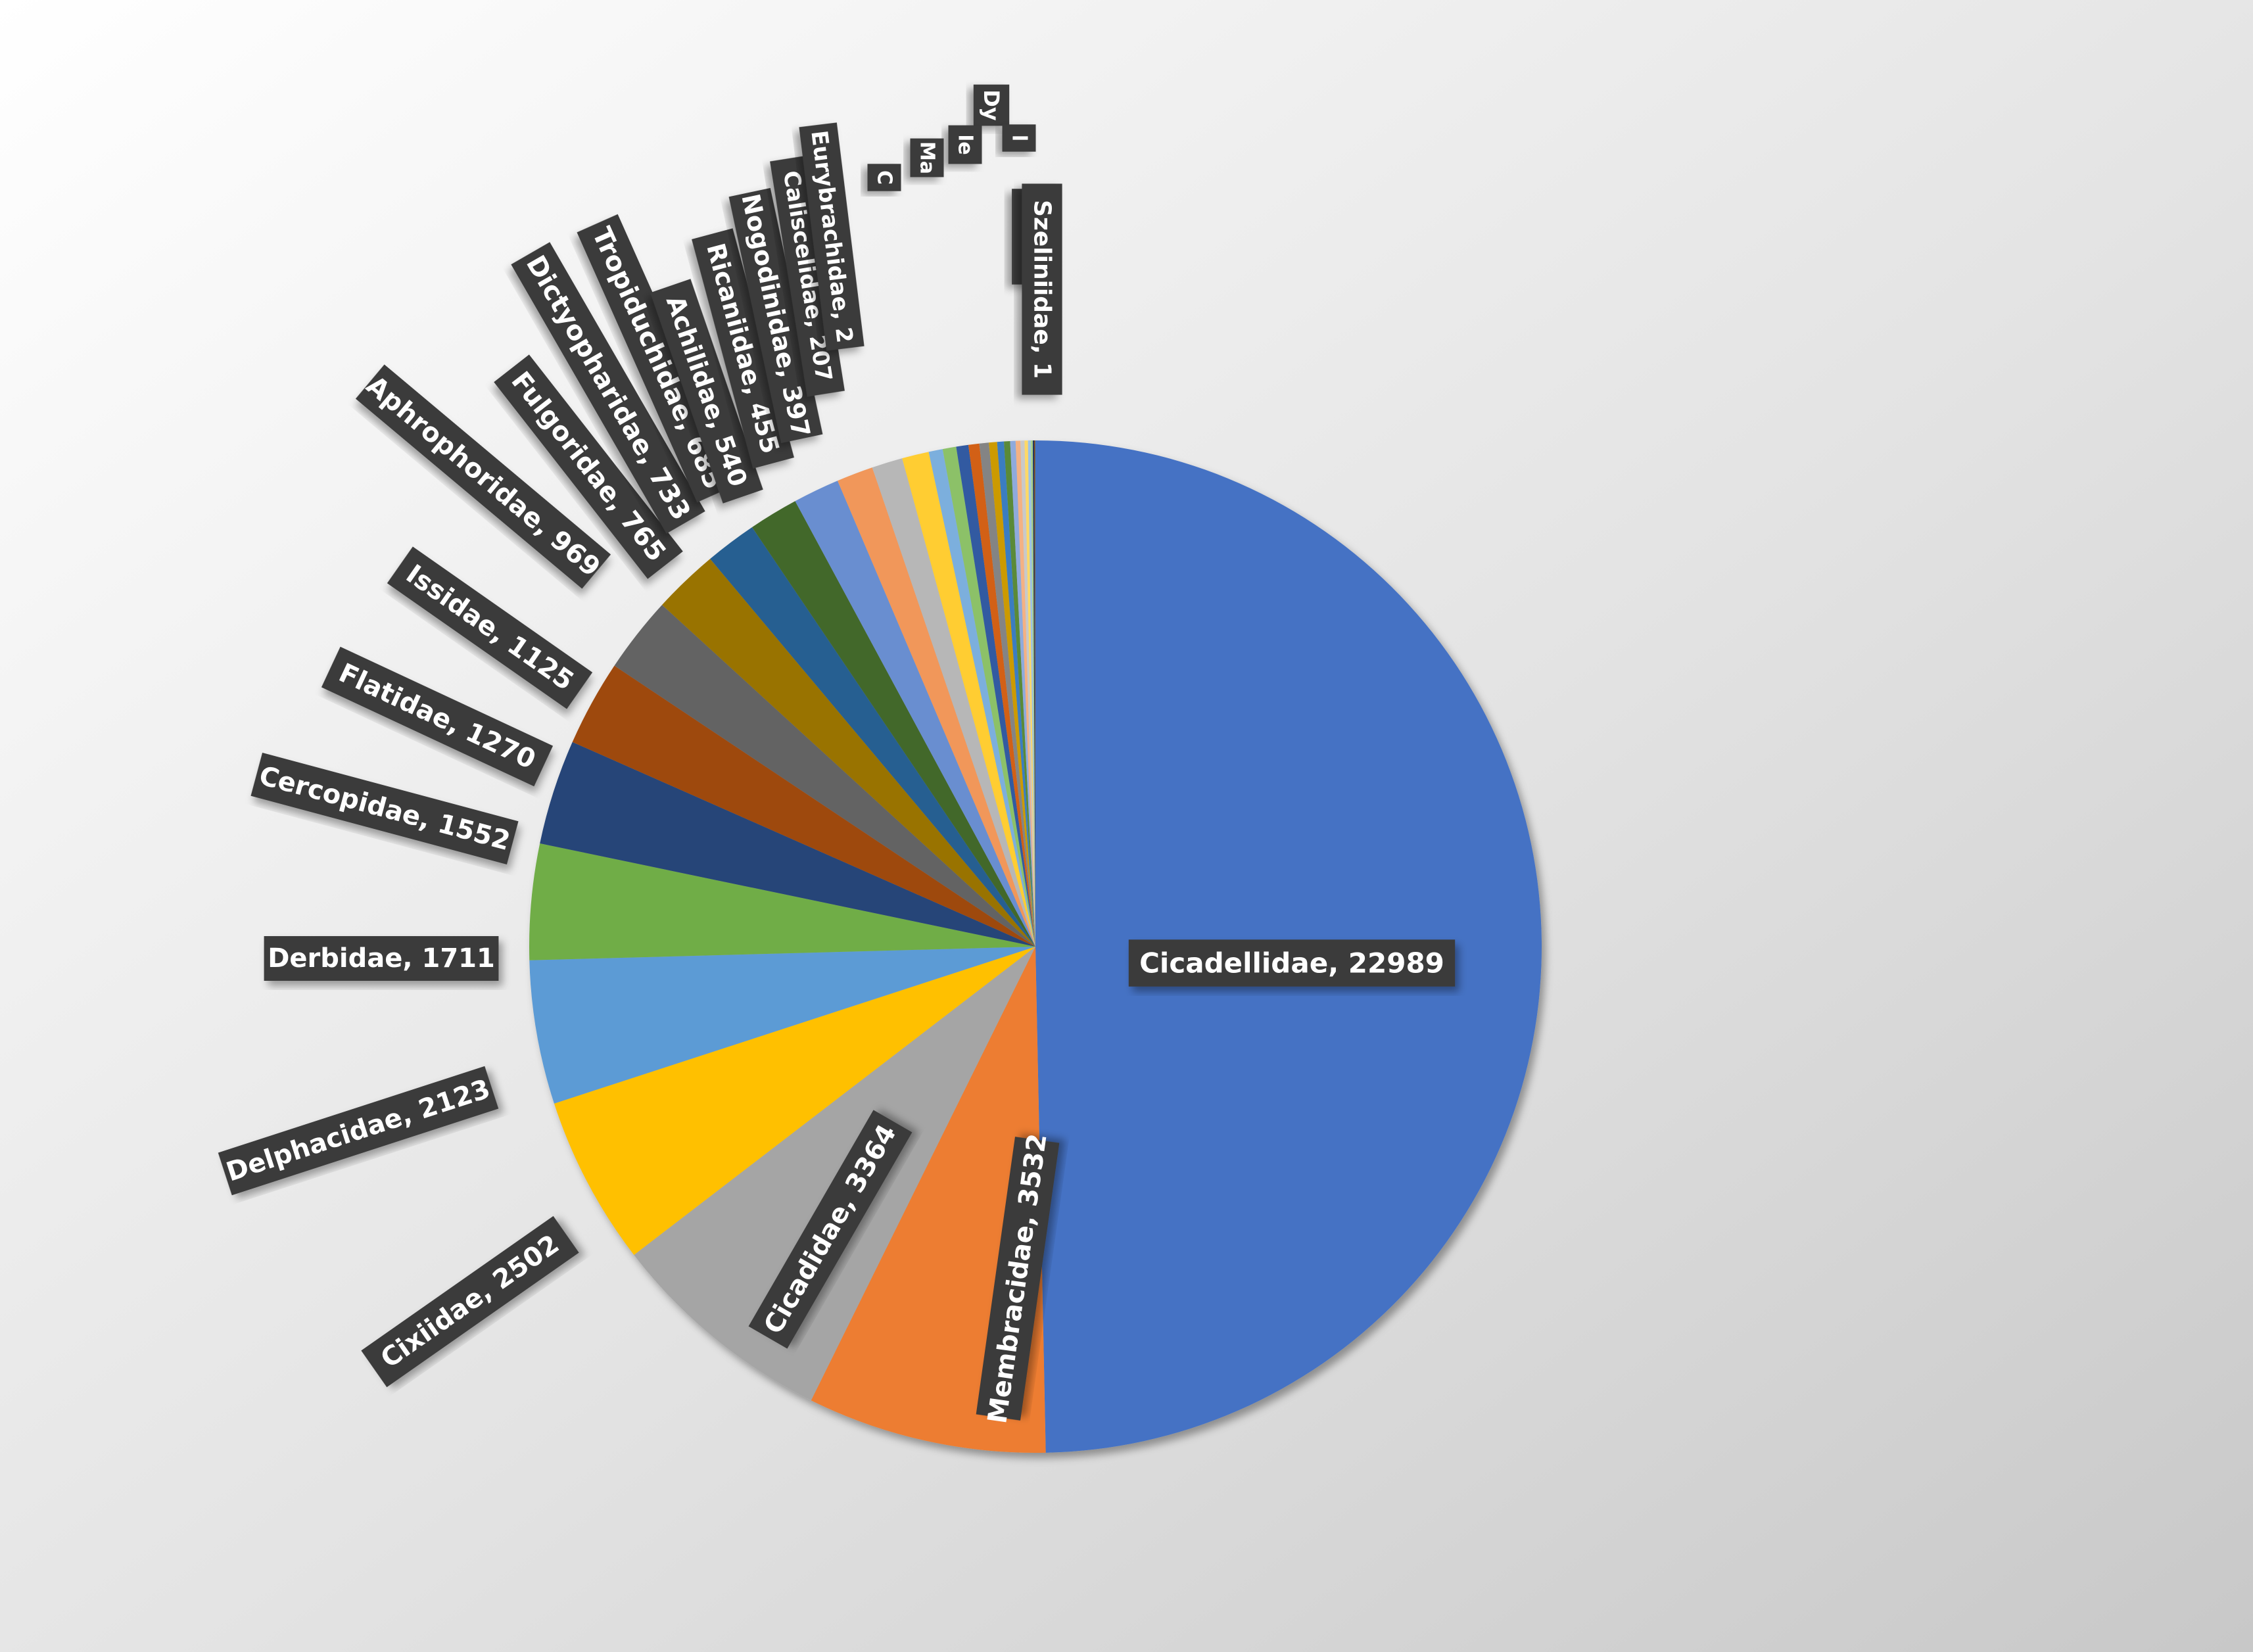  I want to click on data-label-partial-2-box, so click(927, 157).